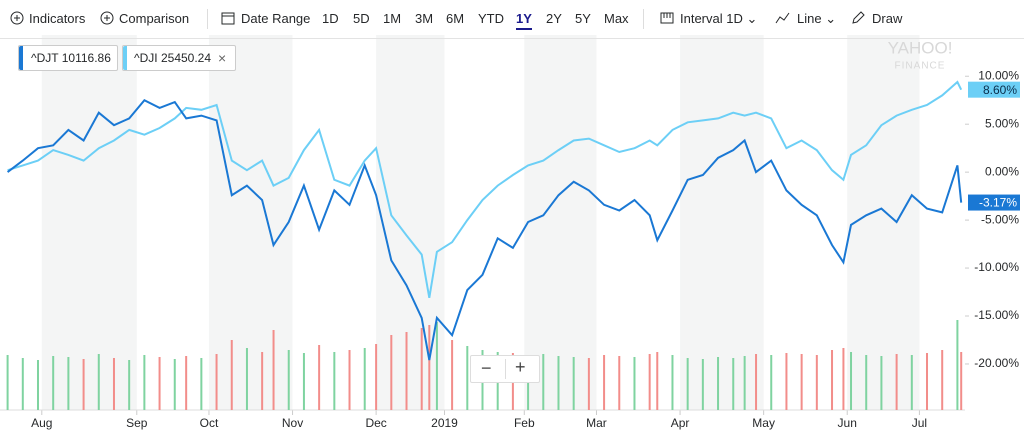 The height and width of the screenshot is (439, 1024). What do you see at coordinates (1002, 171) in the screenshot?
I see `y-tick-label: 0.00%` at bounding box center [1002, 171].